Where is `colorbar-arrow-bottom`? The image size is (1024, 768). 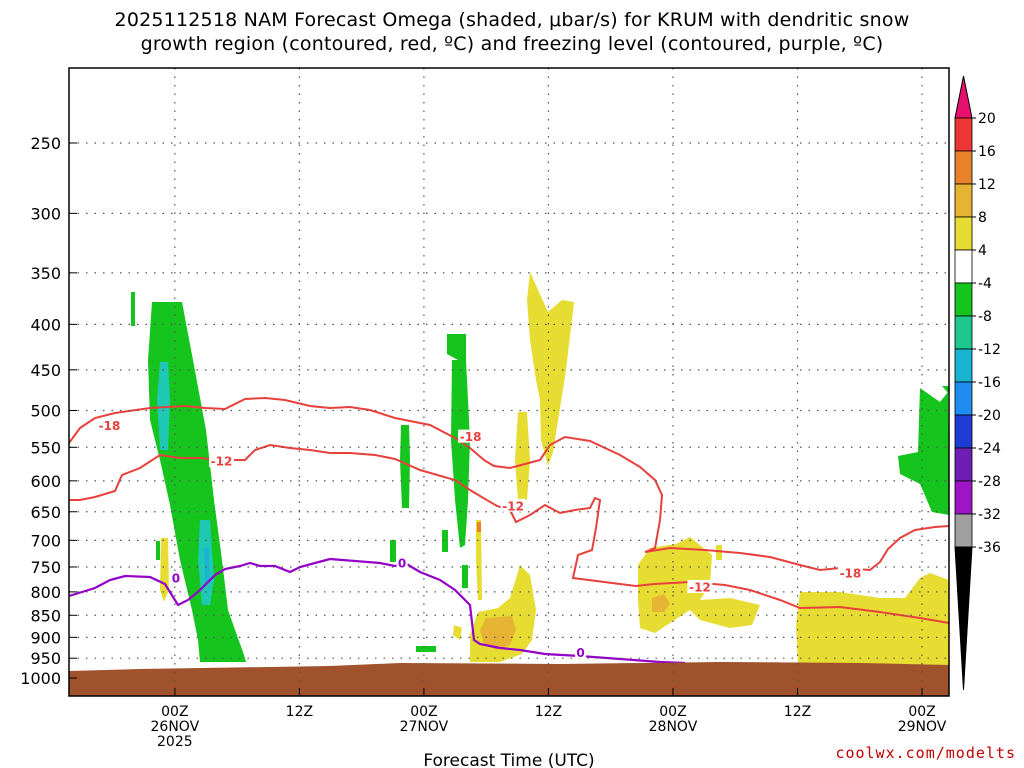 colorbar-arrow-bottom is located at coordinates (963, 618).